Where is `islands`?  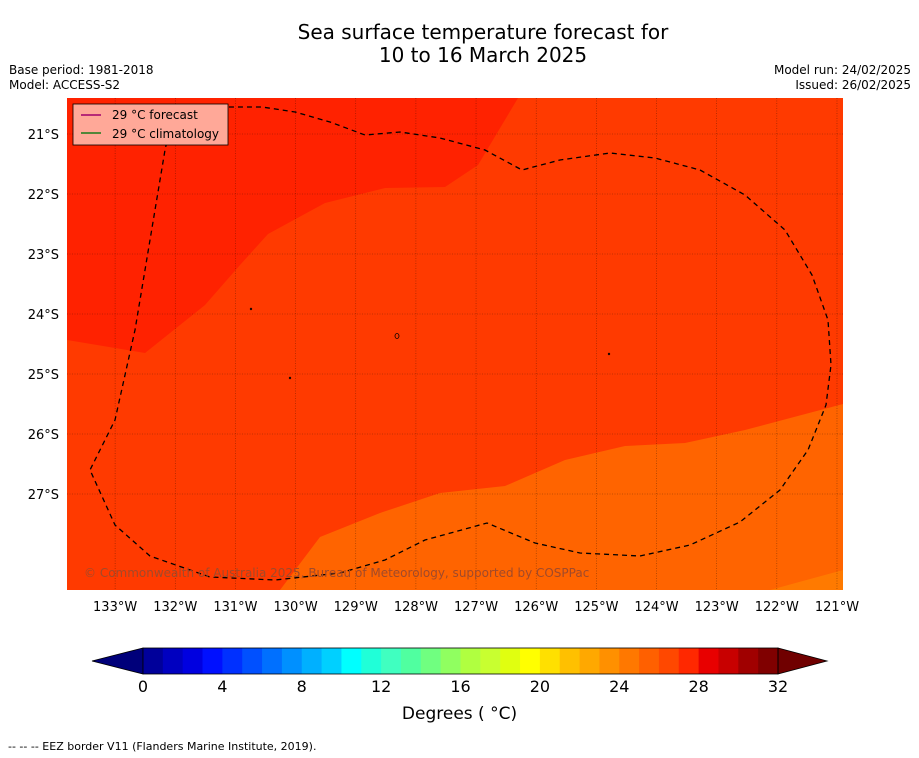 islands is located at coordinates (430, 343).